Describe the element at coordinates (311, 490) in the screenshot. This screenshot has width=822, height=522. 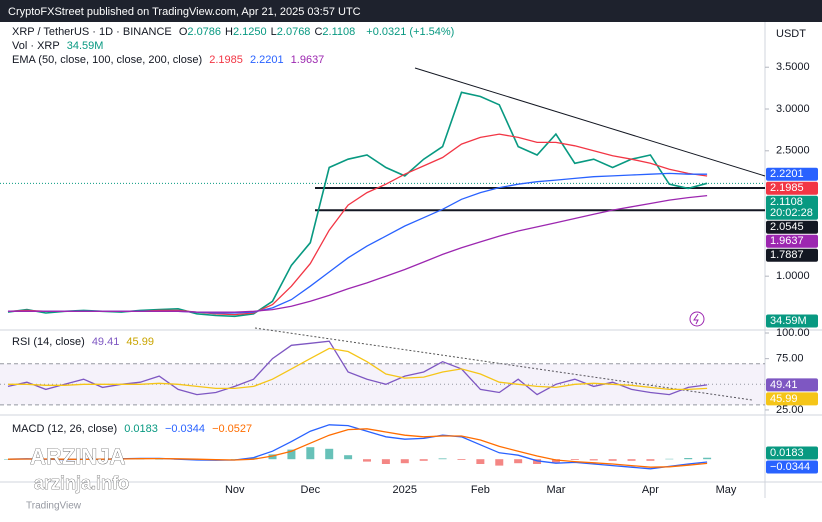
I see `x-tick-label: Dec` at that location.